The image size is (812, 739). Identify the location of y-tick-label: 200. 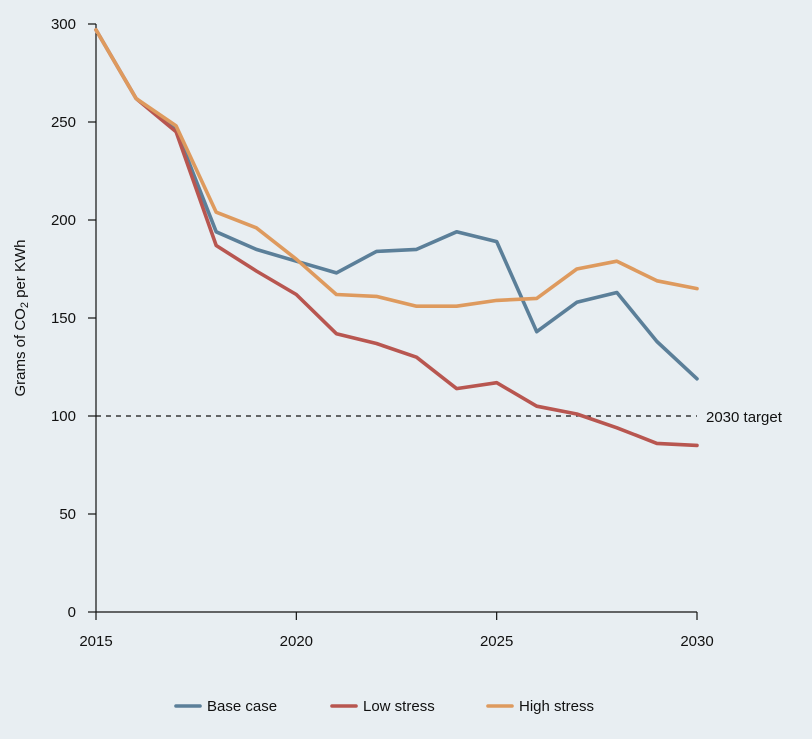
(63, 220).